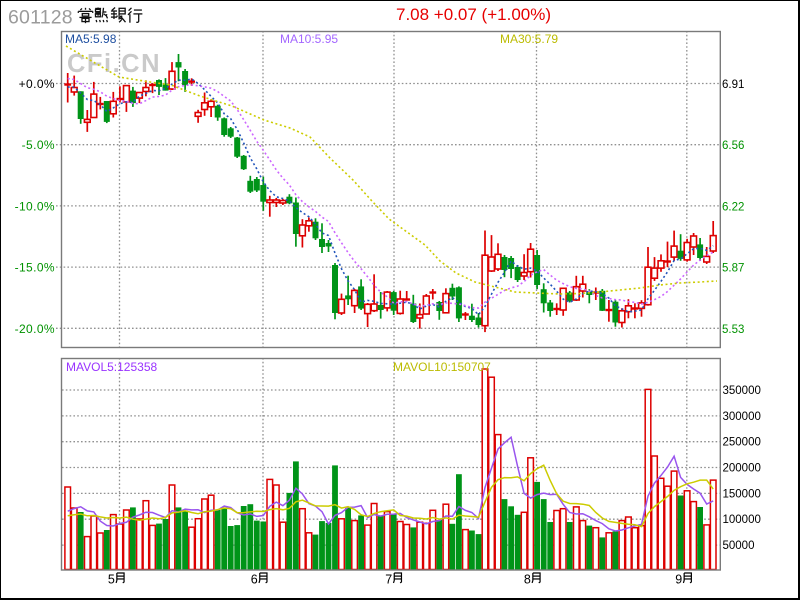 The height and width of the screenshot is (605, 800). Describe the element at coordinates (254, 580) in the screenshot. I see `svg-text: 6` at that location.